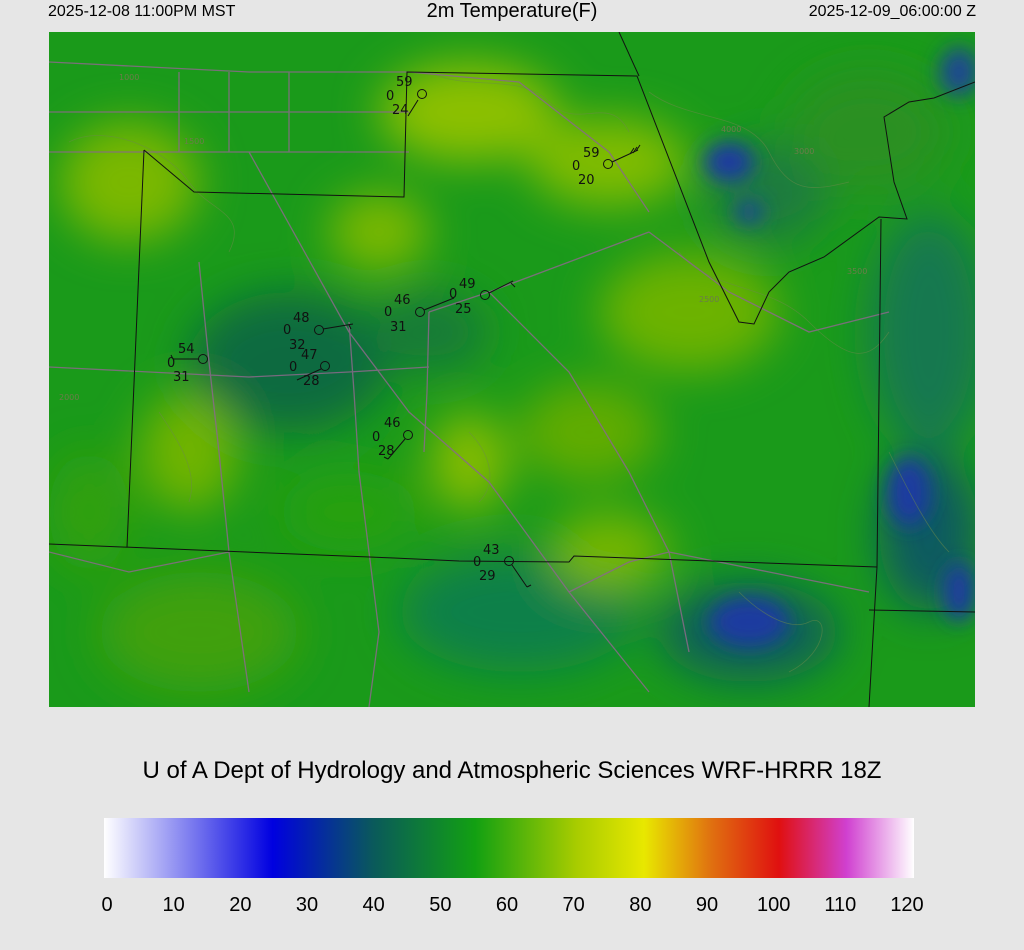 The width and height of the screenshot is (1024, 950). Describe the element at coordinates (512, 11) in the screenshot. I see `map-title: 2m Temperature(F)` at that location.